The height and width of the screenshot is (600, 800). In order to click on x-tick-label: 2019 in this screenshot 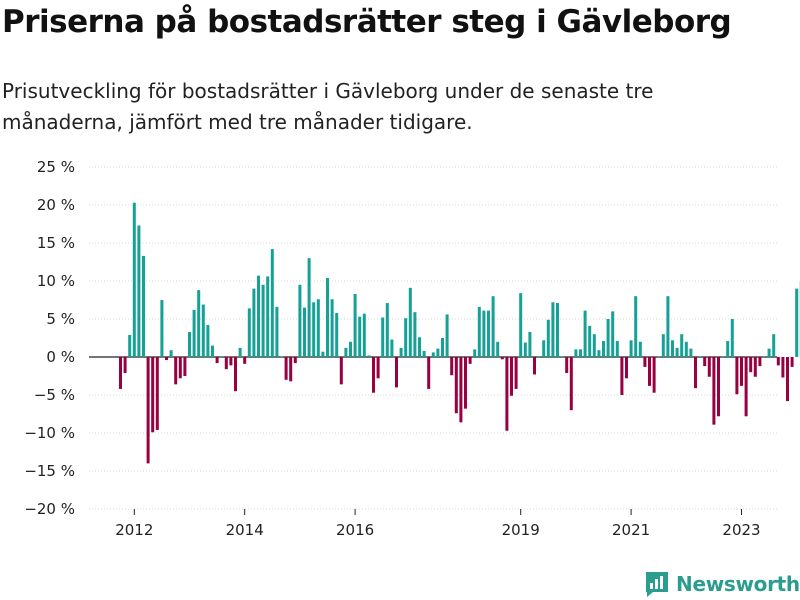, I will do `click(521, 530)`.